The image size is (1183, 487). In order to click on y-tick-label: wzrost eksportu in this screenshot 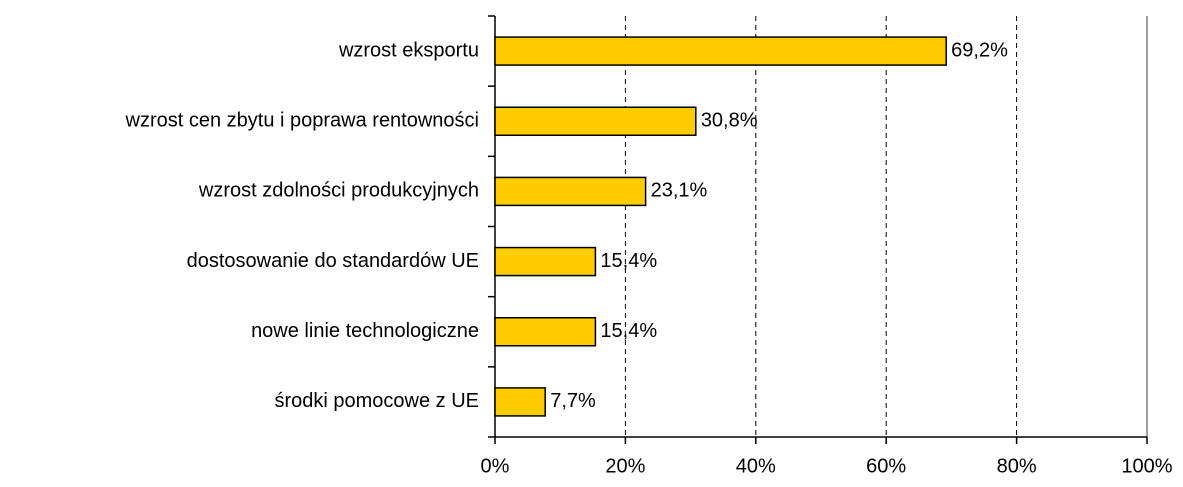, I will do `click(408, 50)`.